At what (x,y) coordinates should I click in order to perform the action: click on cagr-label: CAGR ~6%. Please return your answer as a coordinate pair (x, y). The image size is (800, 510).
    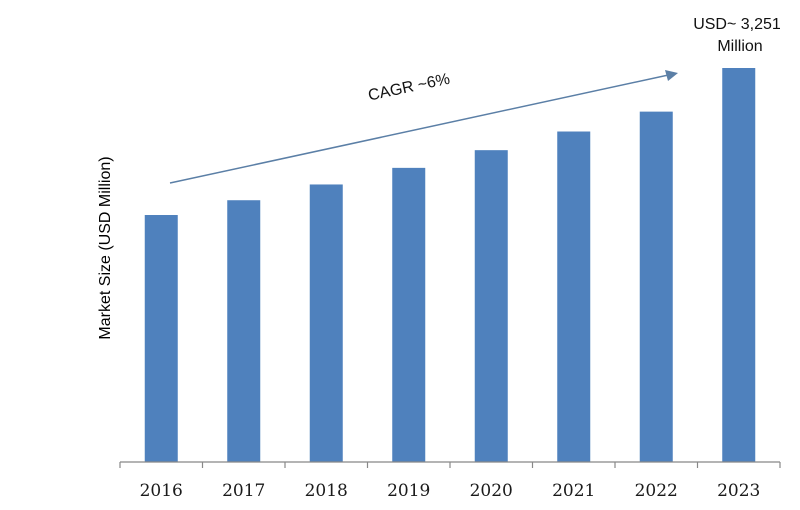
    Looking at the image, I should click on (409, 88).